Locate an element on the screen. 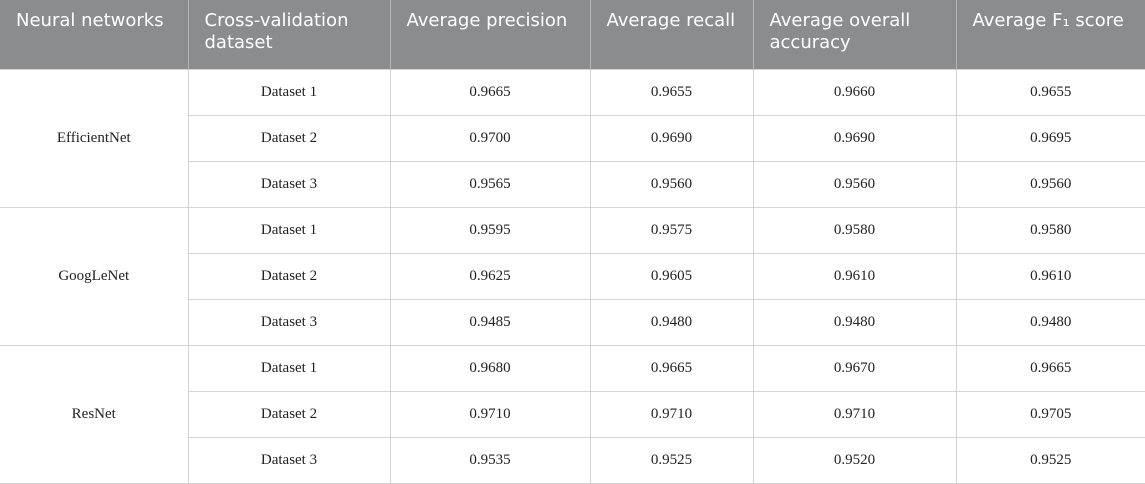  value-cell: 0.9575 is located at coordinates (671, 230).